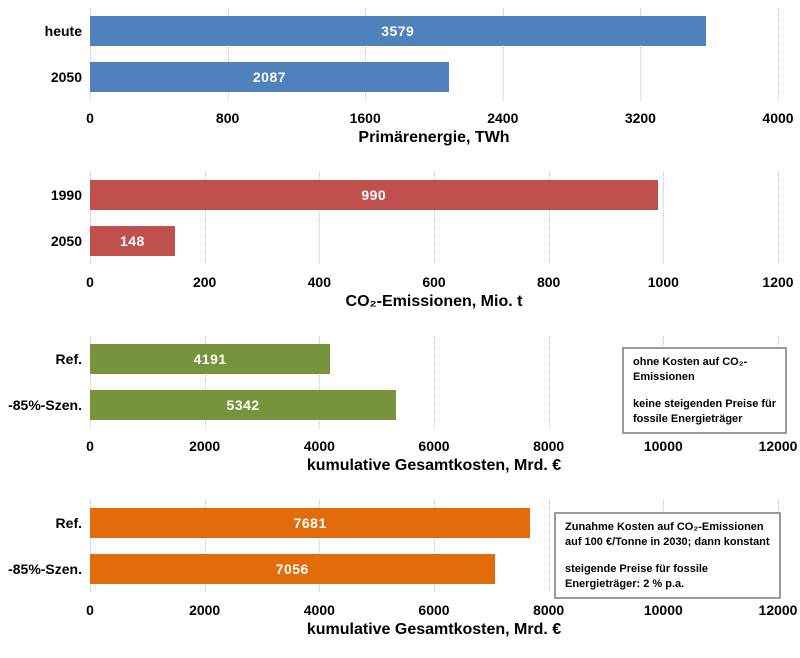 Image resolution: width=800 pixels, height=658 pixels. I want to click on x-tick-label: 600, so click(434, 282).